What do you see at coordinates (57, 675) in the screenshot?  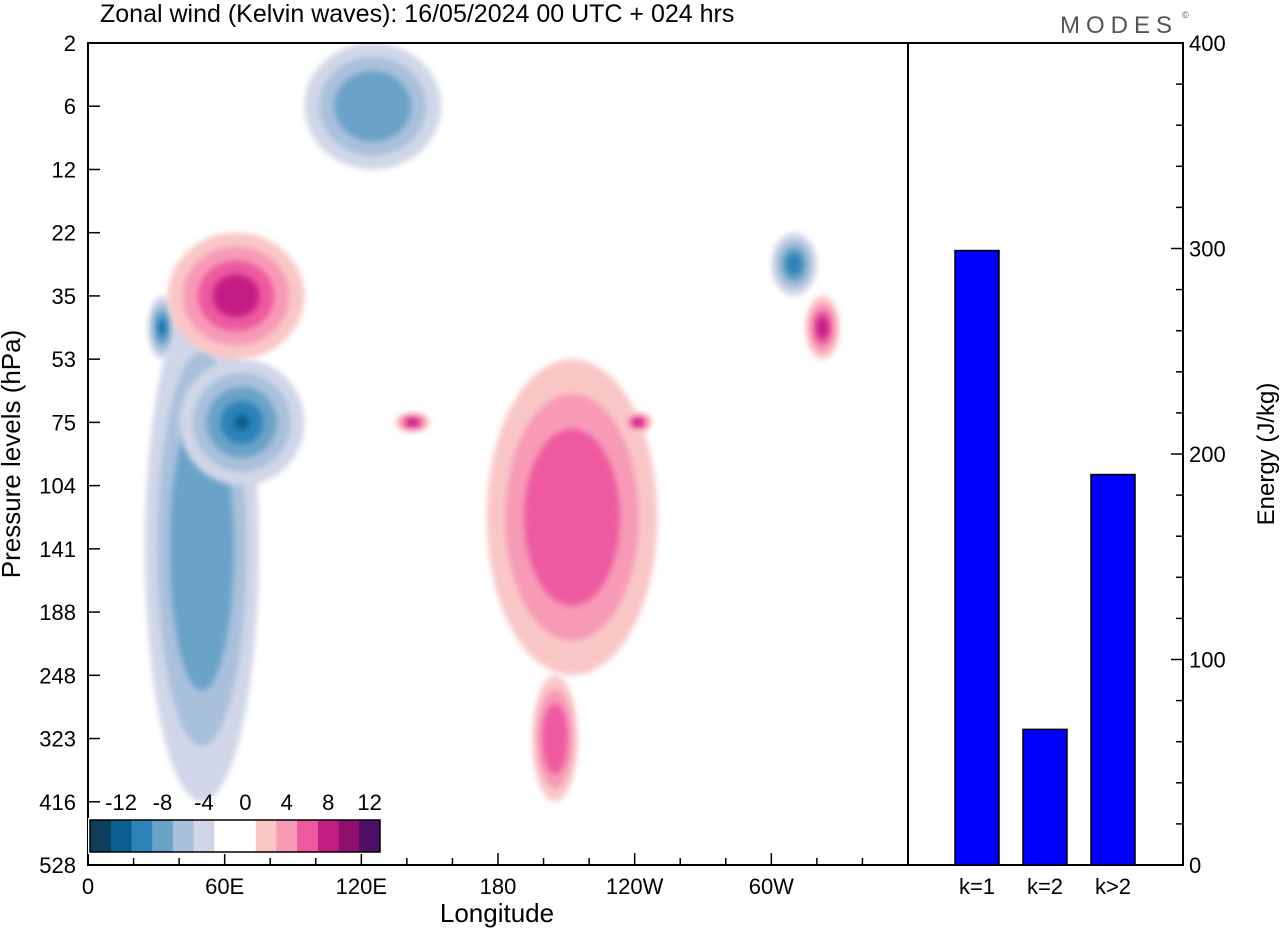 I see `pressure-tick-label: 248` at bounding box center [57, 675].